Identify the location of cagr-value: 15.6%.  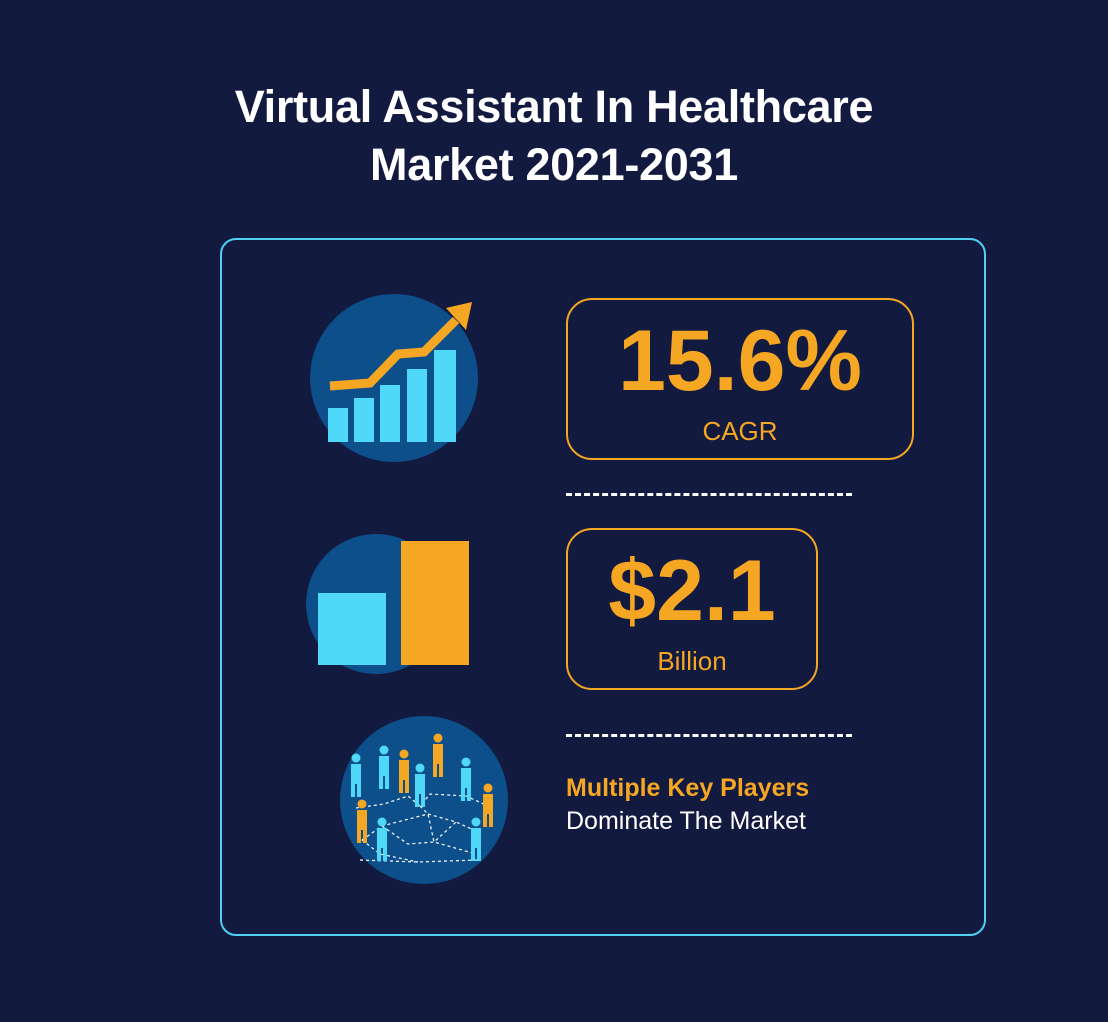
(740, 361).